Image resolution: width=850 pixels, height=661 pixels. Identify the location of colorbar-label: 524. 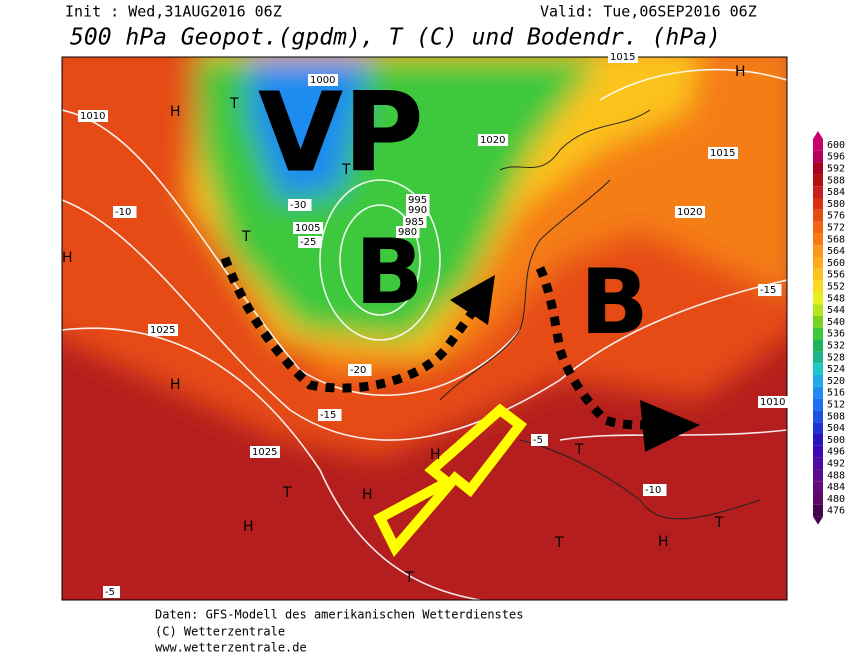
(836, 369).